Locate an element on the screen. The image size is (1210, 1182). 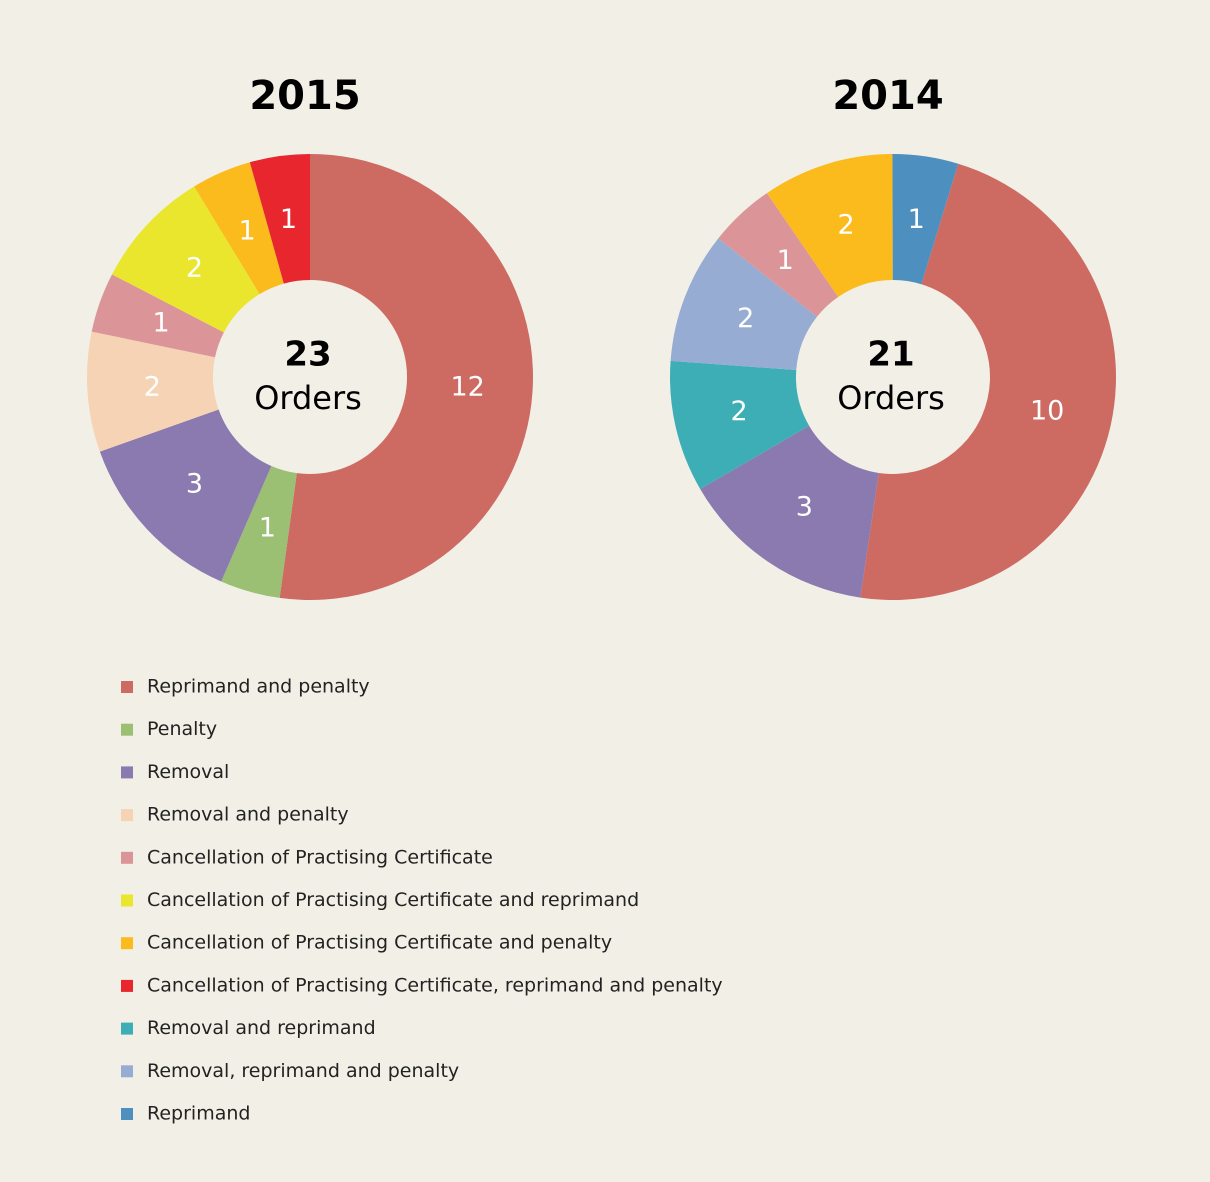
slice-label: 10 is located at coordinates (1047, 410).